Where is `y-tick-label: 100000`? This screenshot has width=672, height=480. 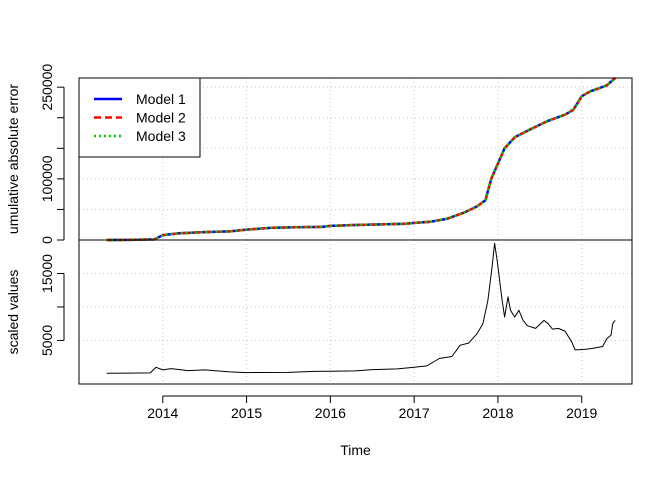 y-tick-label: 100000 is located at coordinates (47, 178).